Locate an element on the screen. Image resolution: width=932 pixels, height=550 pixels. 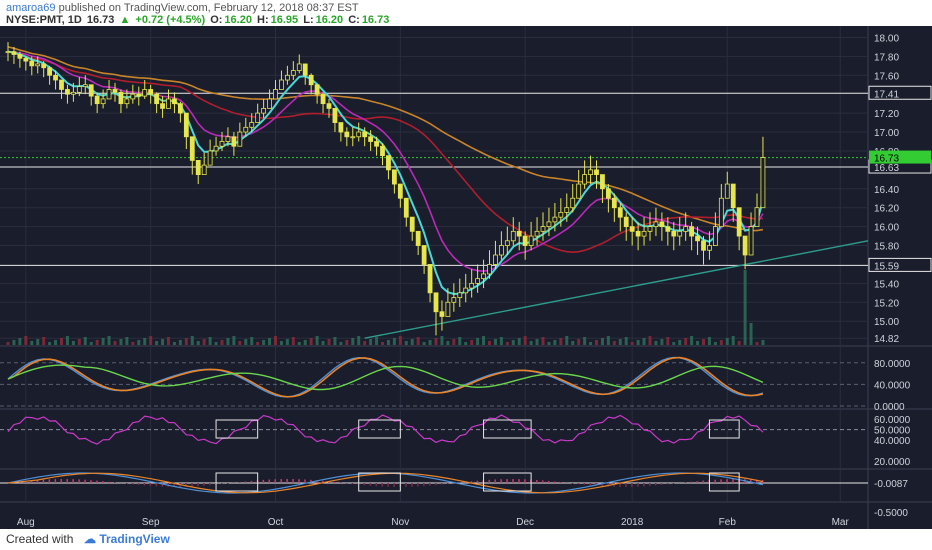
created-with-text: Created with is located at coordinates (40, 539).